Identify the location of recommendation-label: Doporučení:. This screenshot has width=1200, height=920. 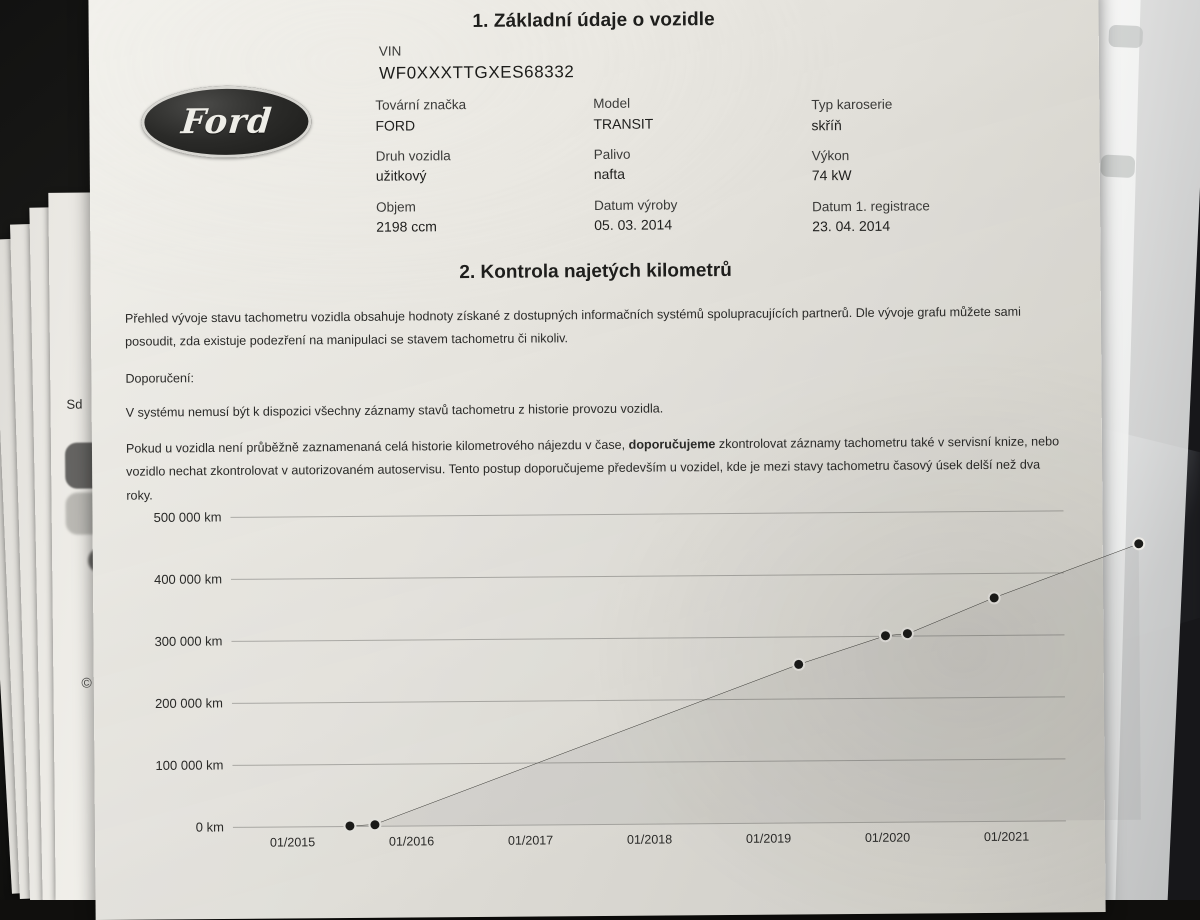
(160, 378).